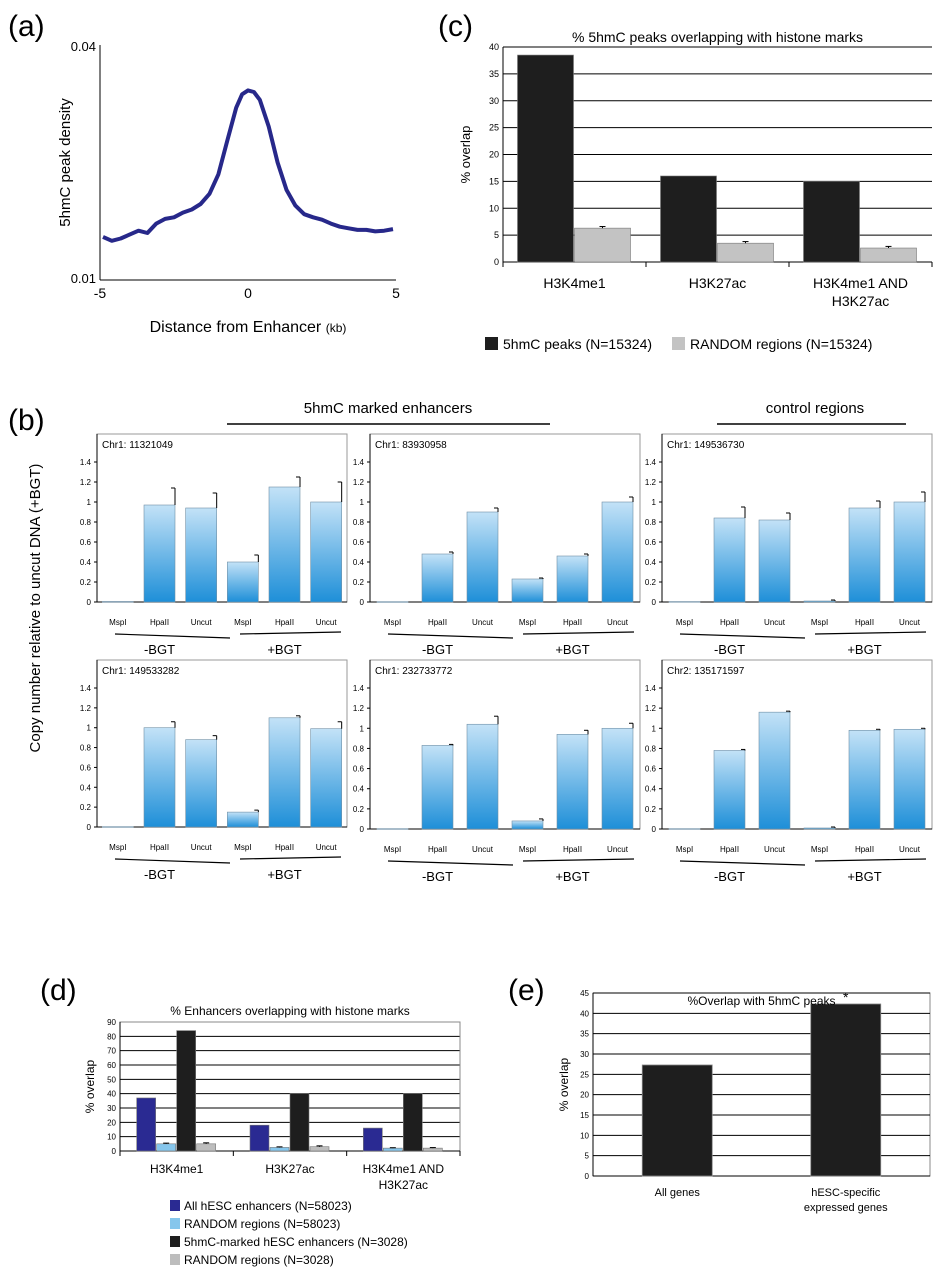 This screenshot has height=1283, width=936. I want to click on d-legend-label: All hESC enhancers (N=58023), so click(268, 1206).